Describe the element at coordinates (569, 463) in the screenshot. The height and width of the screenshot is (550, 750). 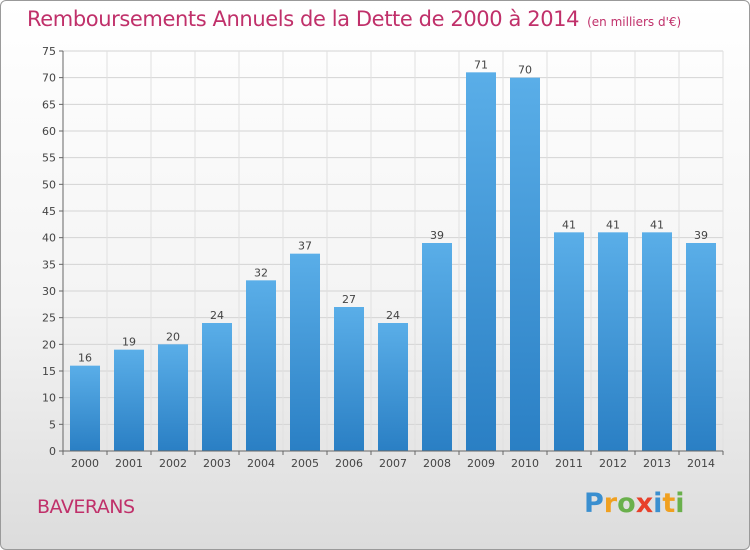
I see `x-tick-label: 2011` at that location.